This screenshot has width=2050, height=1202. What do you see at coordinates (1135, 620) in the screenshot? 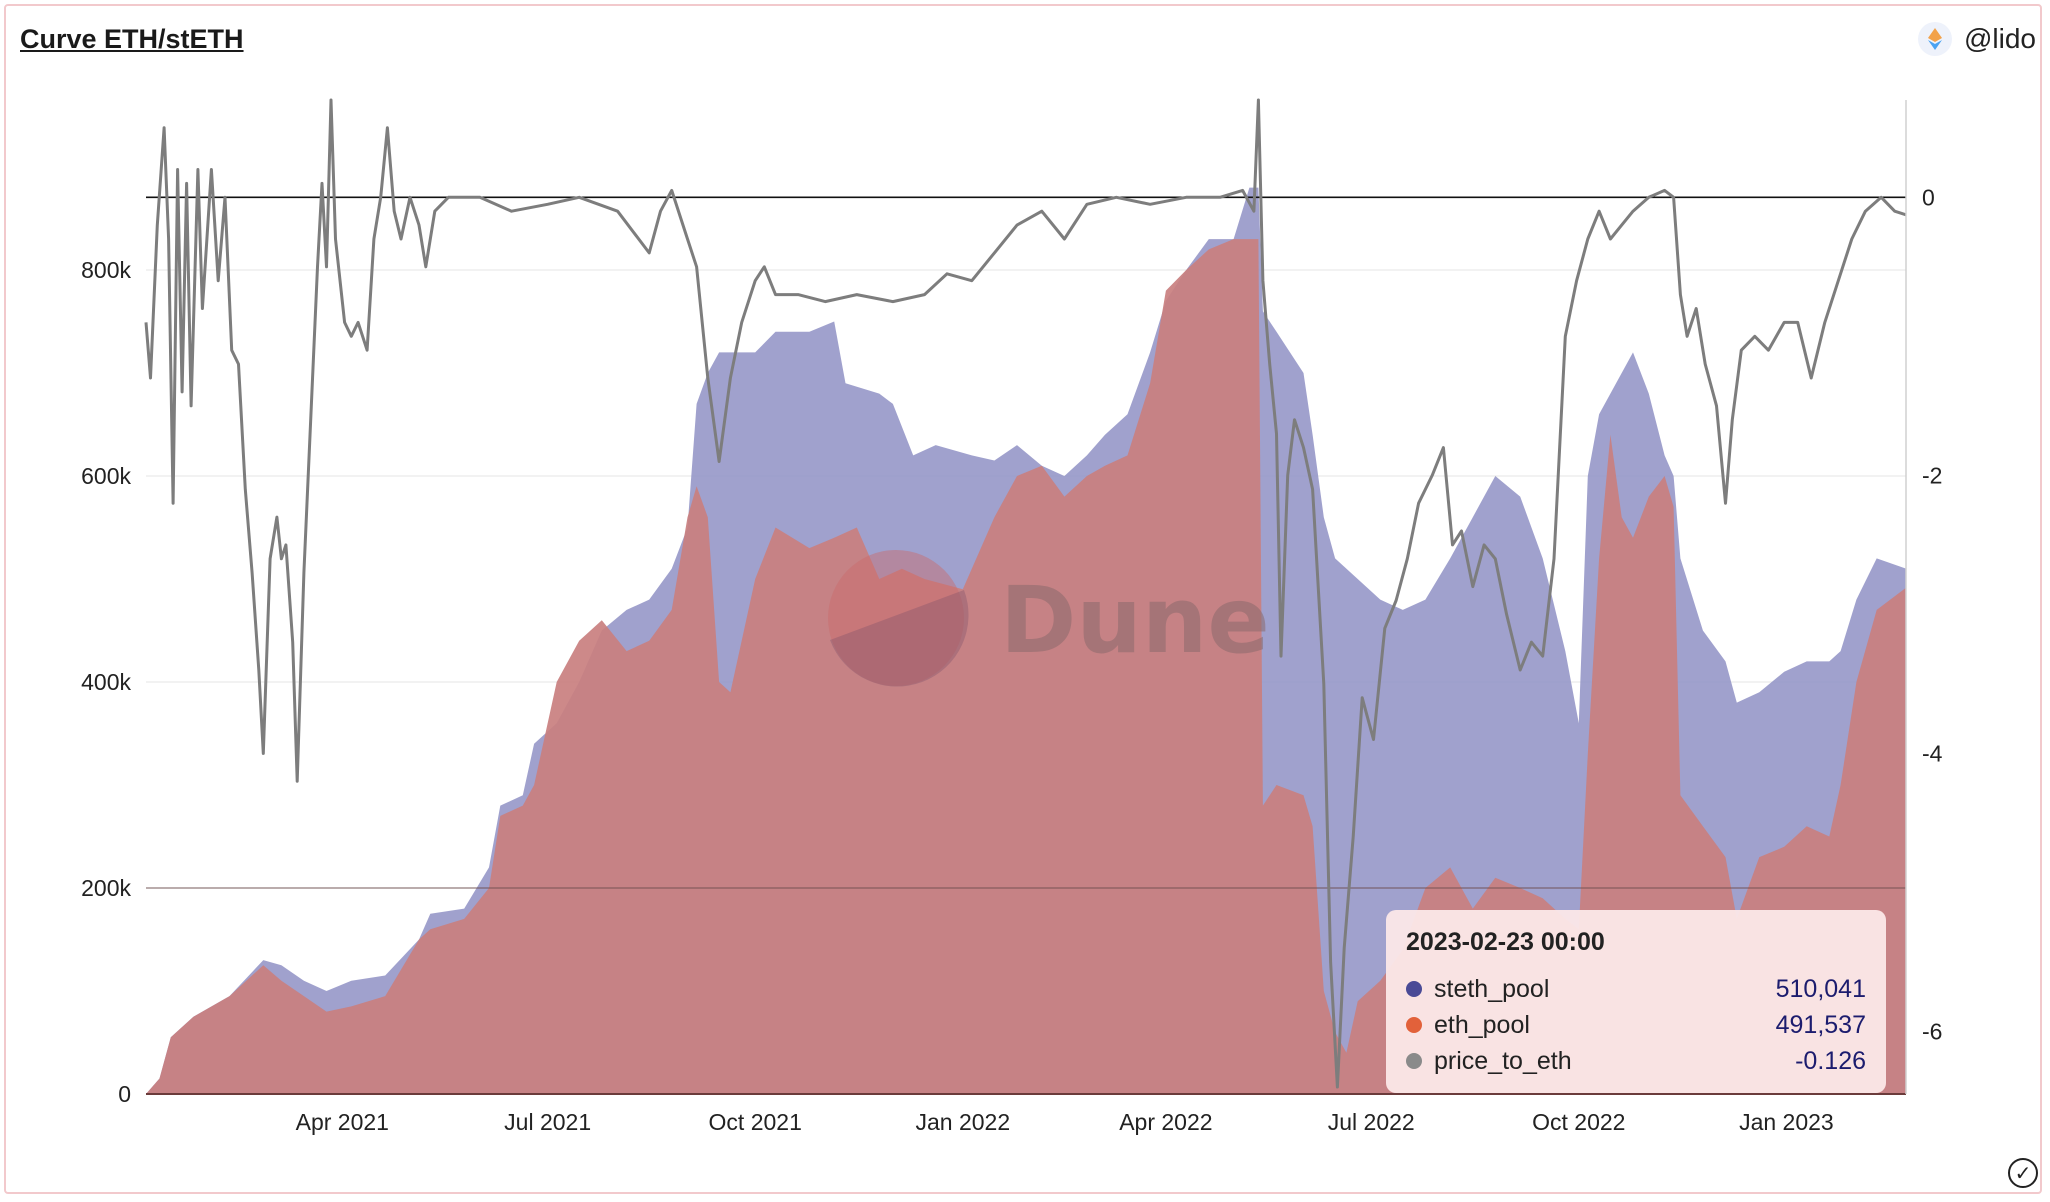
I see `watermark-text: Dune` at bounding box center [1135, 620].